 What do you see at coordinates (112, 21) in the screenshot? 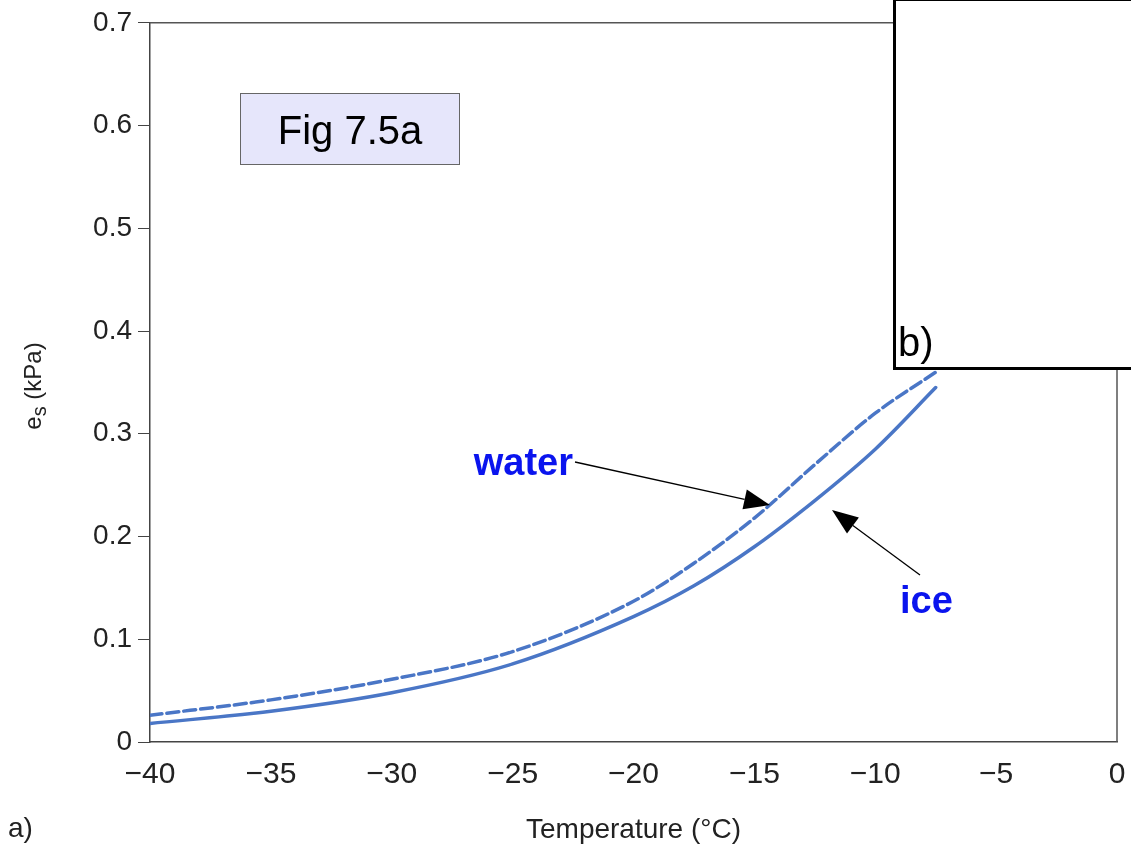
I see `y-tick-label: 0.7` at bounding box center [112, 21].